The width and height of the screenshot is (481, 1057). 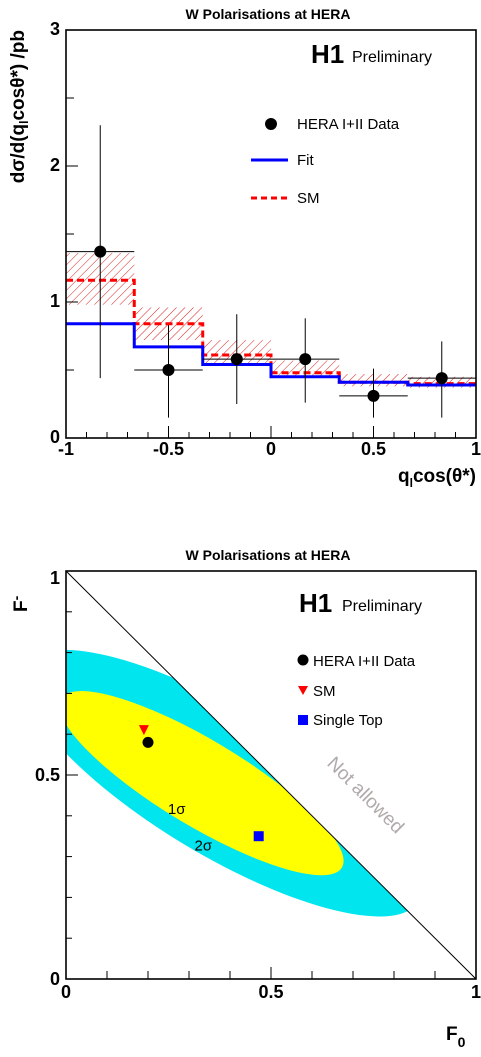 I want to click on top-title: W Polarisations at HERA, so click(x=268, y=14).